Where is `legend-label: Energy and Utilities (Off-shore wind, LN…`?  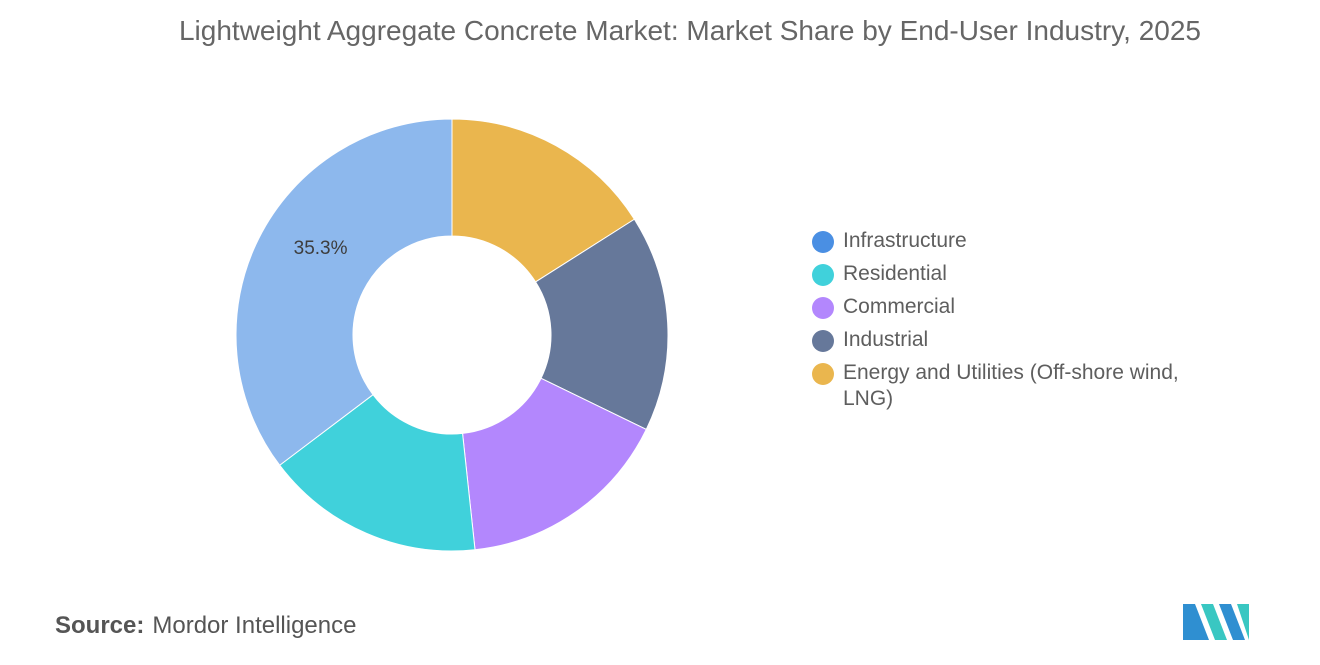
legend-label: Energy and Utilities (Off-shore wind, LN… is located at coordinates (1011, 385).